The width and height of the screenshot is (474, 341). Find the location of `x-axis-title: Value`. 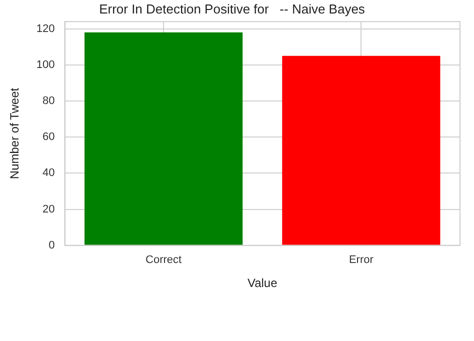

x-axis-title: Value is located at coordinates (262, 283).